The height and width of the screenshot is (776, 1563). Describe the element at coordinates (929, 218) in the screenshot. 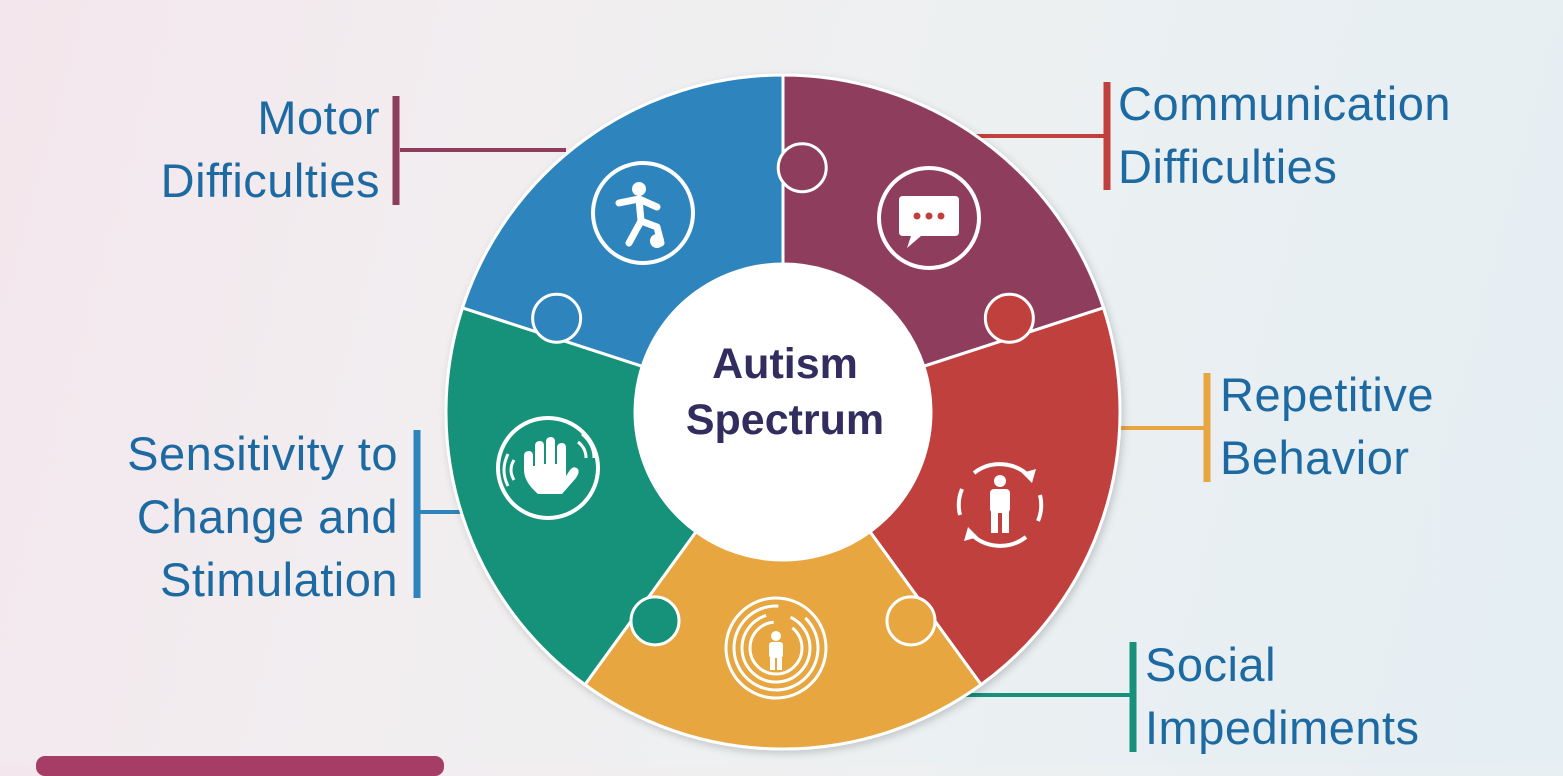

I see `chat-bubble-icon` at that location.